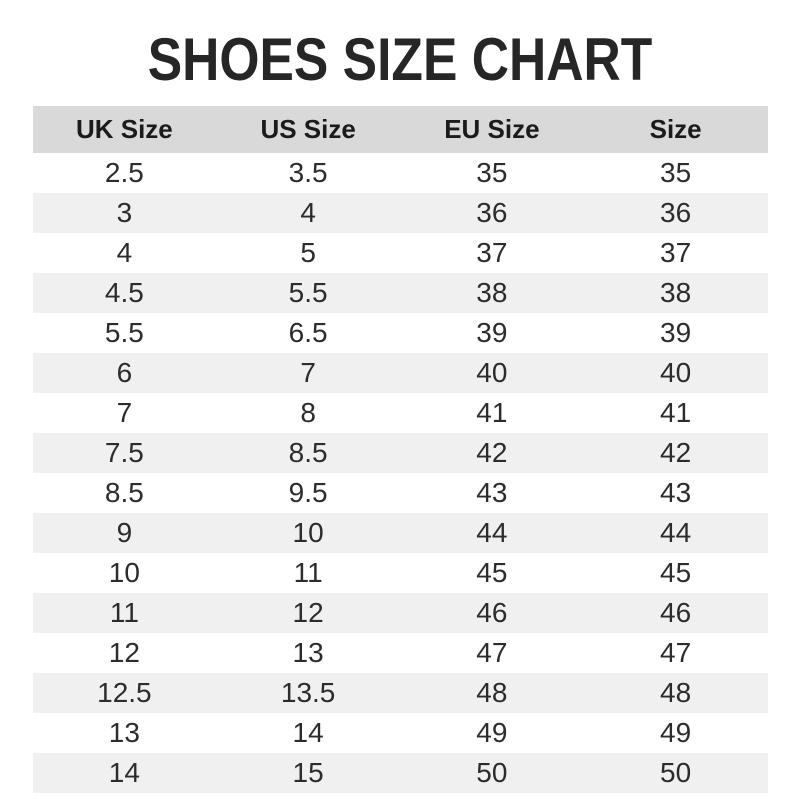 The height and width of the screenshot is (800, 800). Describe the element at coordinates (308, 129) in the screenshot. I see `column-header: US Size` at that location.